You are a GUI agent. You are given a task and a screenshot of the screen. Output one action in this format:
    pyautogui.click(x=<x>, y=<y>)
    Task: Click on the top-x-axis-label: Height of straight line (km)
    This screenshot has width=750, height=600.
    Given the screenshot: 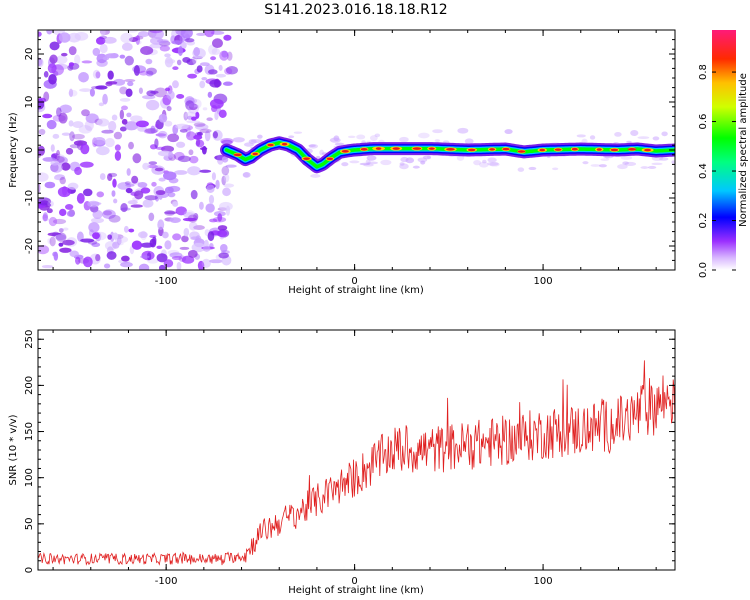 What is the action you would take?
    pyautogui.click(x=356, y=290)
    